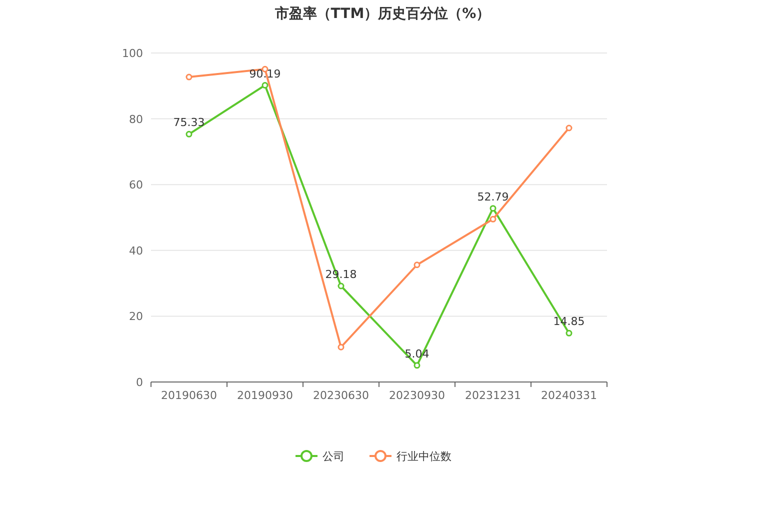 The image size is (765, 517). I want to click on y-tick-label: 0, so click(139, 382).